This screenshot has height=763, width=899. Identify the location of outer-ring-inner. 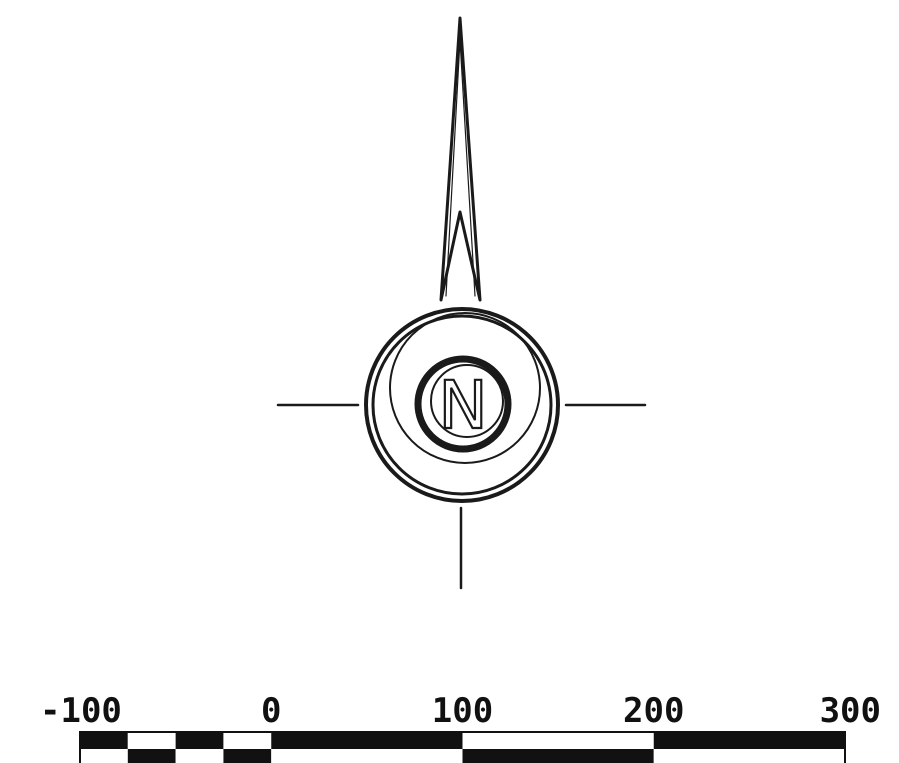
(462, 405).